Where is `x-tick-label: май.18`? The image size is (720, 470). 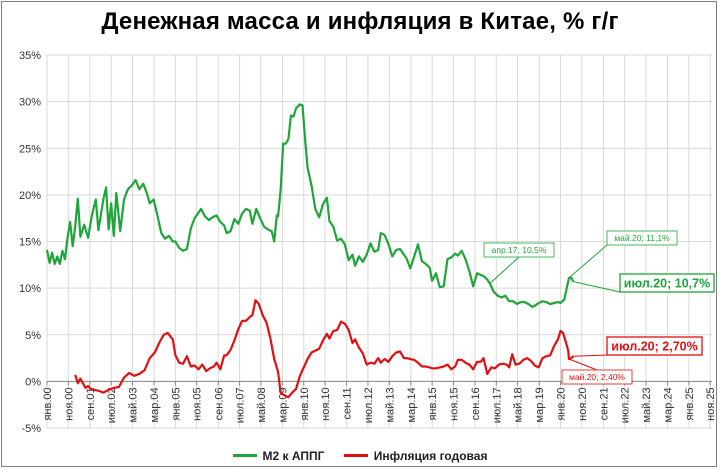
x-tick-label: май.18 is located at coordinates (519, 404).